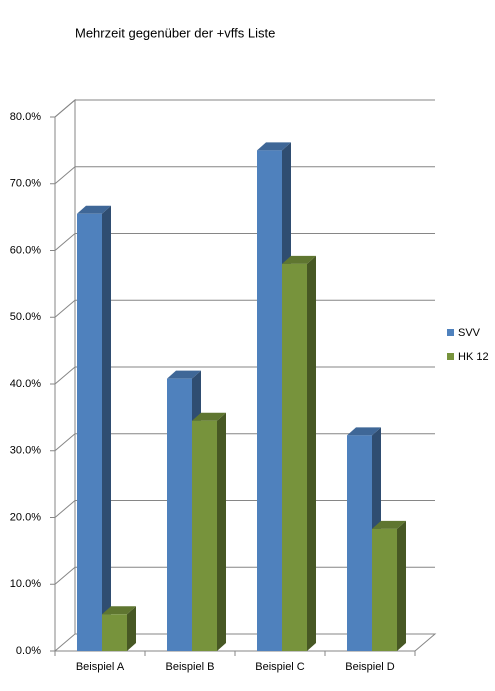 Image resolution: width=495 pixels, height=691 pixels. I want to click on y-tick-label: 30.0%, so click(25, 451).